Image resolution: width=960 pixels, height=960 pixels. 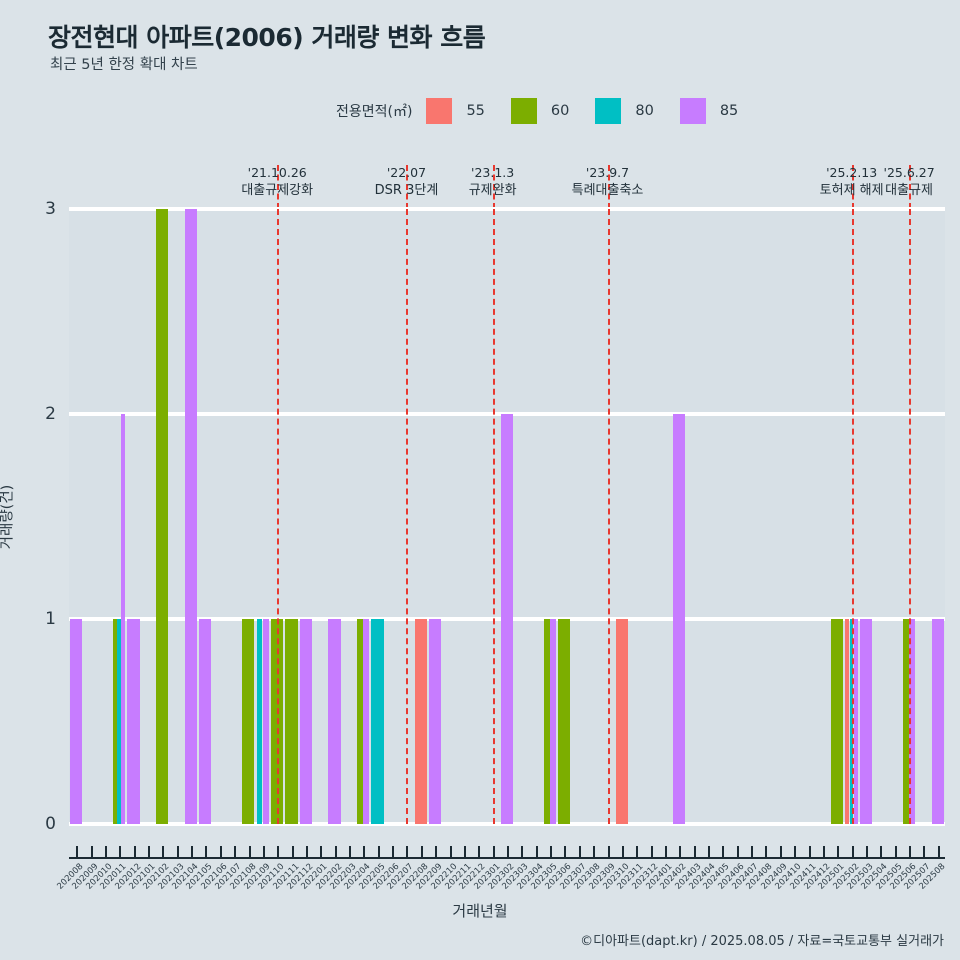 What do you see at coordinates (607, 172) in the screenshot?
I see `event-date: '23.9.7` at bounding box center [607, 172].